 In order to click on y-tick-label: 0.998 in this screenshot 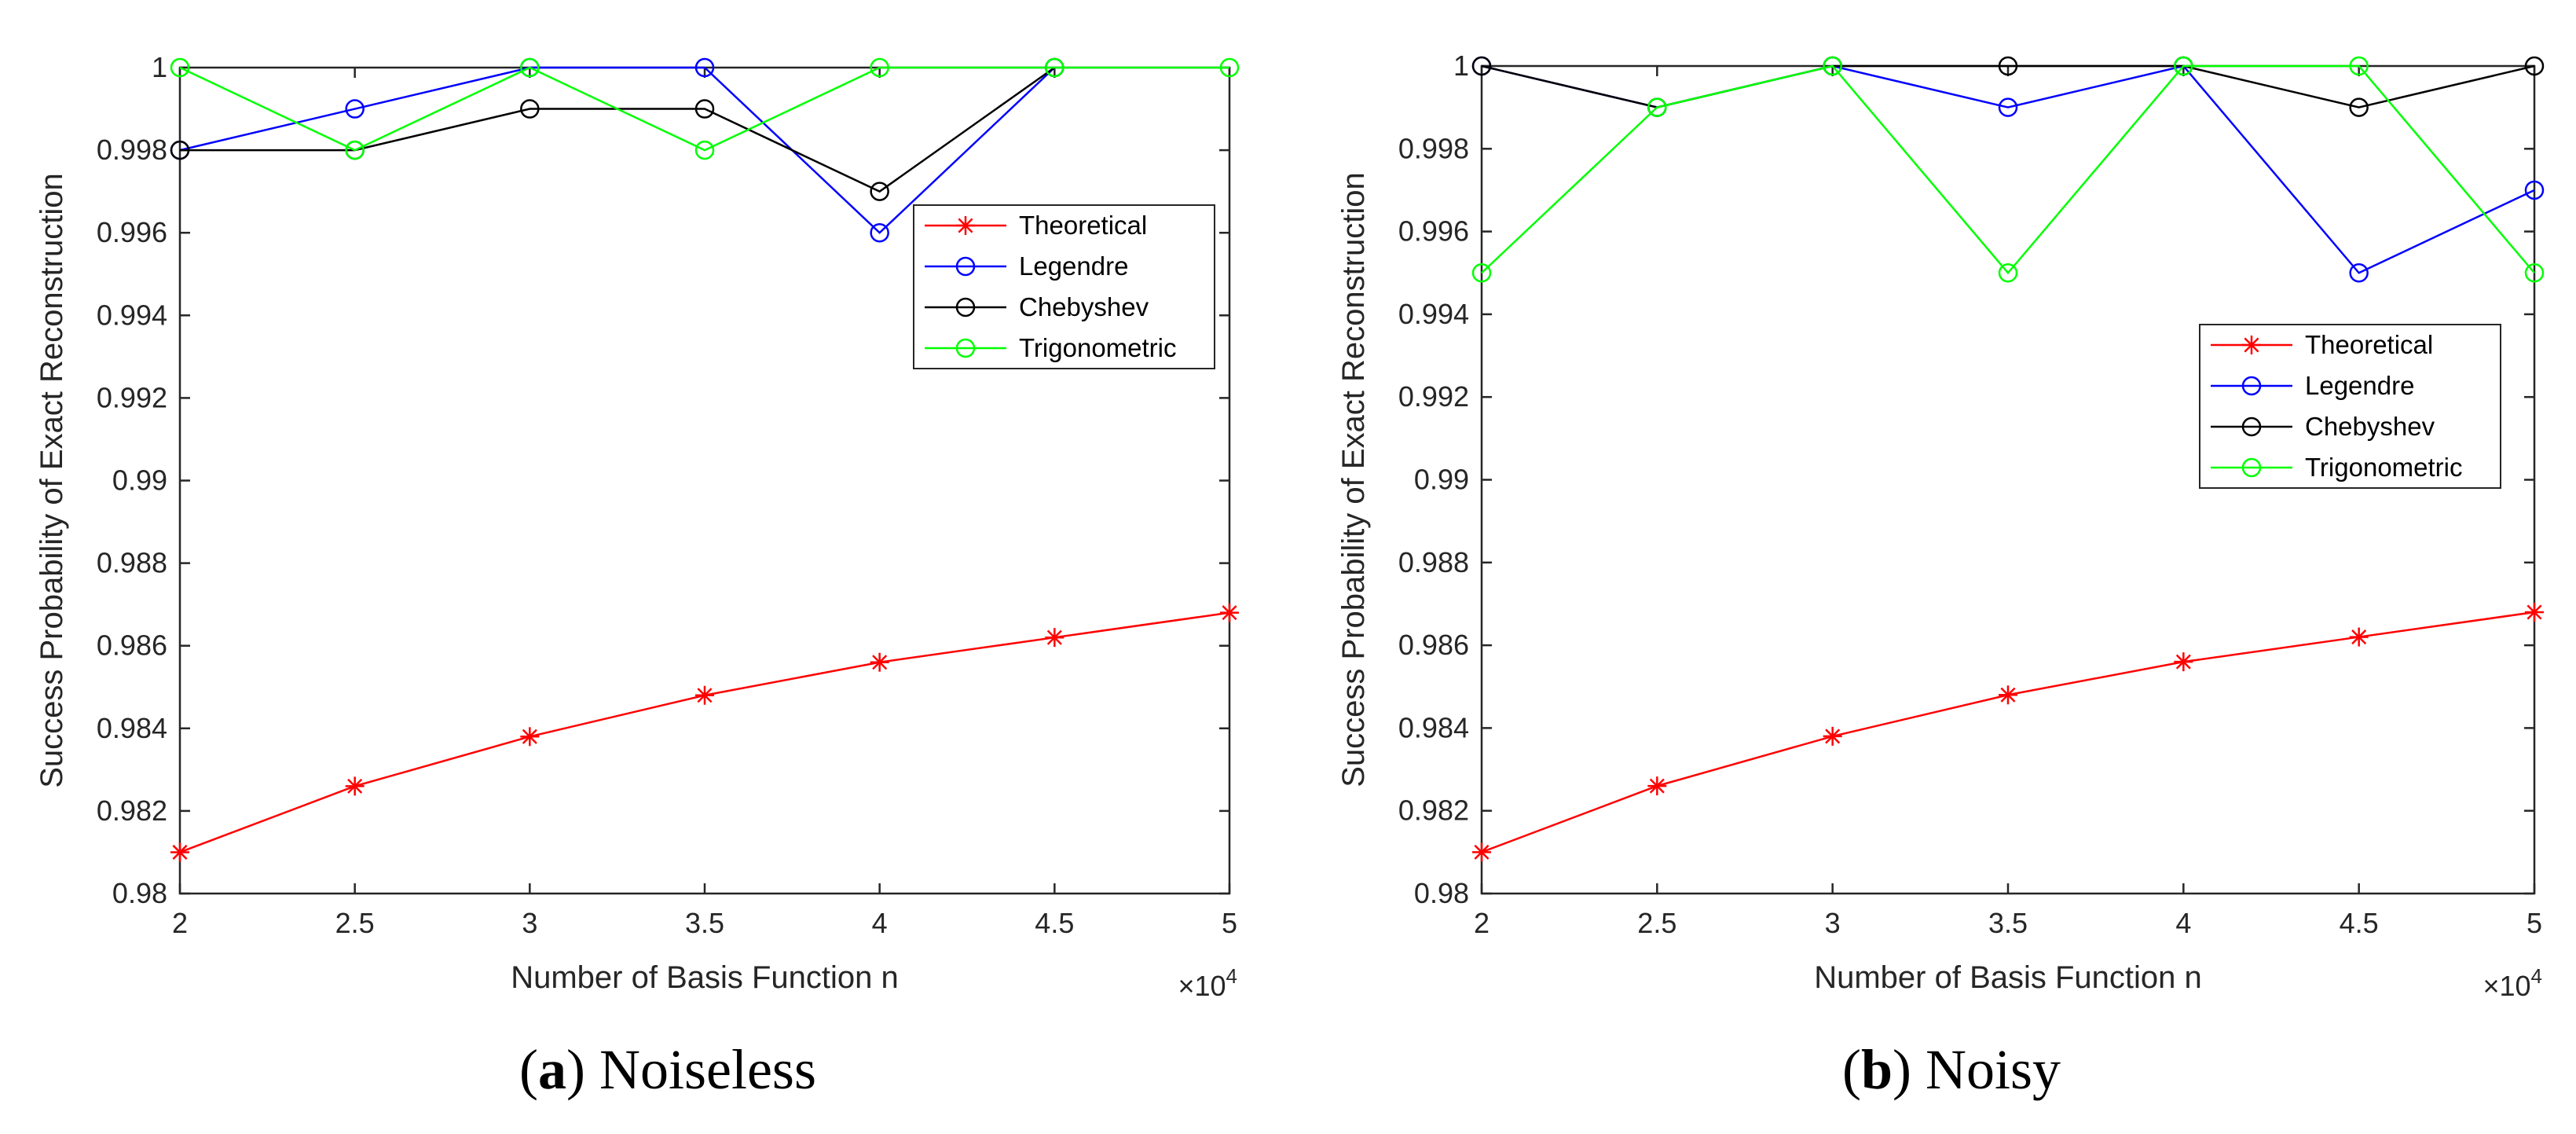, I will do `click(132, 150)`.